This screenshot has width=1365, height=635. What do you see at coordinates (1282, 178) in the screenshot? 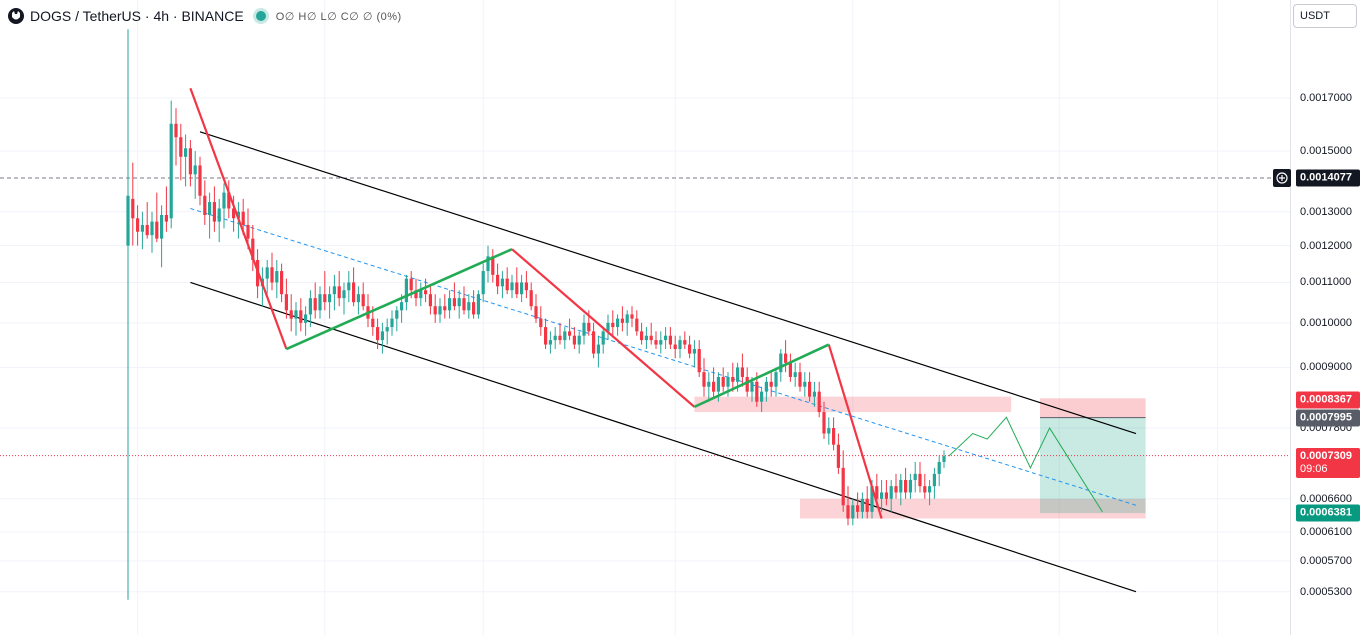
I see `add-alert-plus-icon` at bounding box center [1282, 178].